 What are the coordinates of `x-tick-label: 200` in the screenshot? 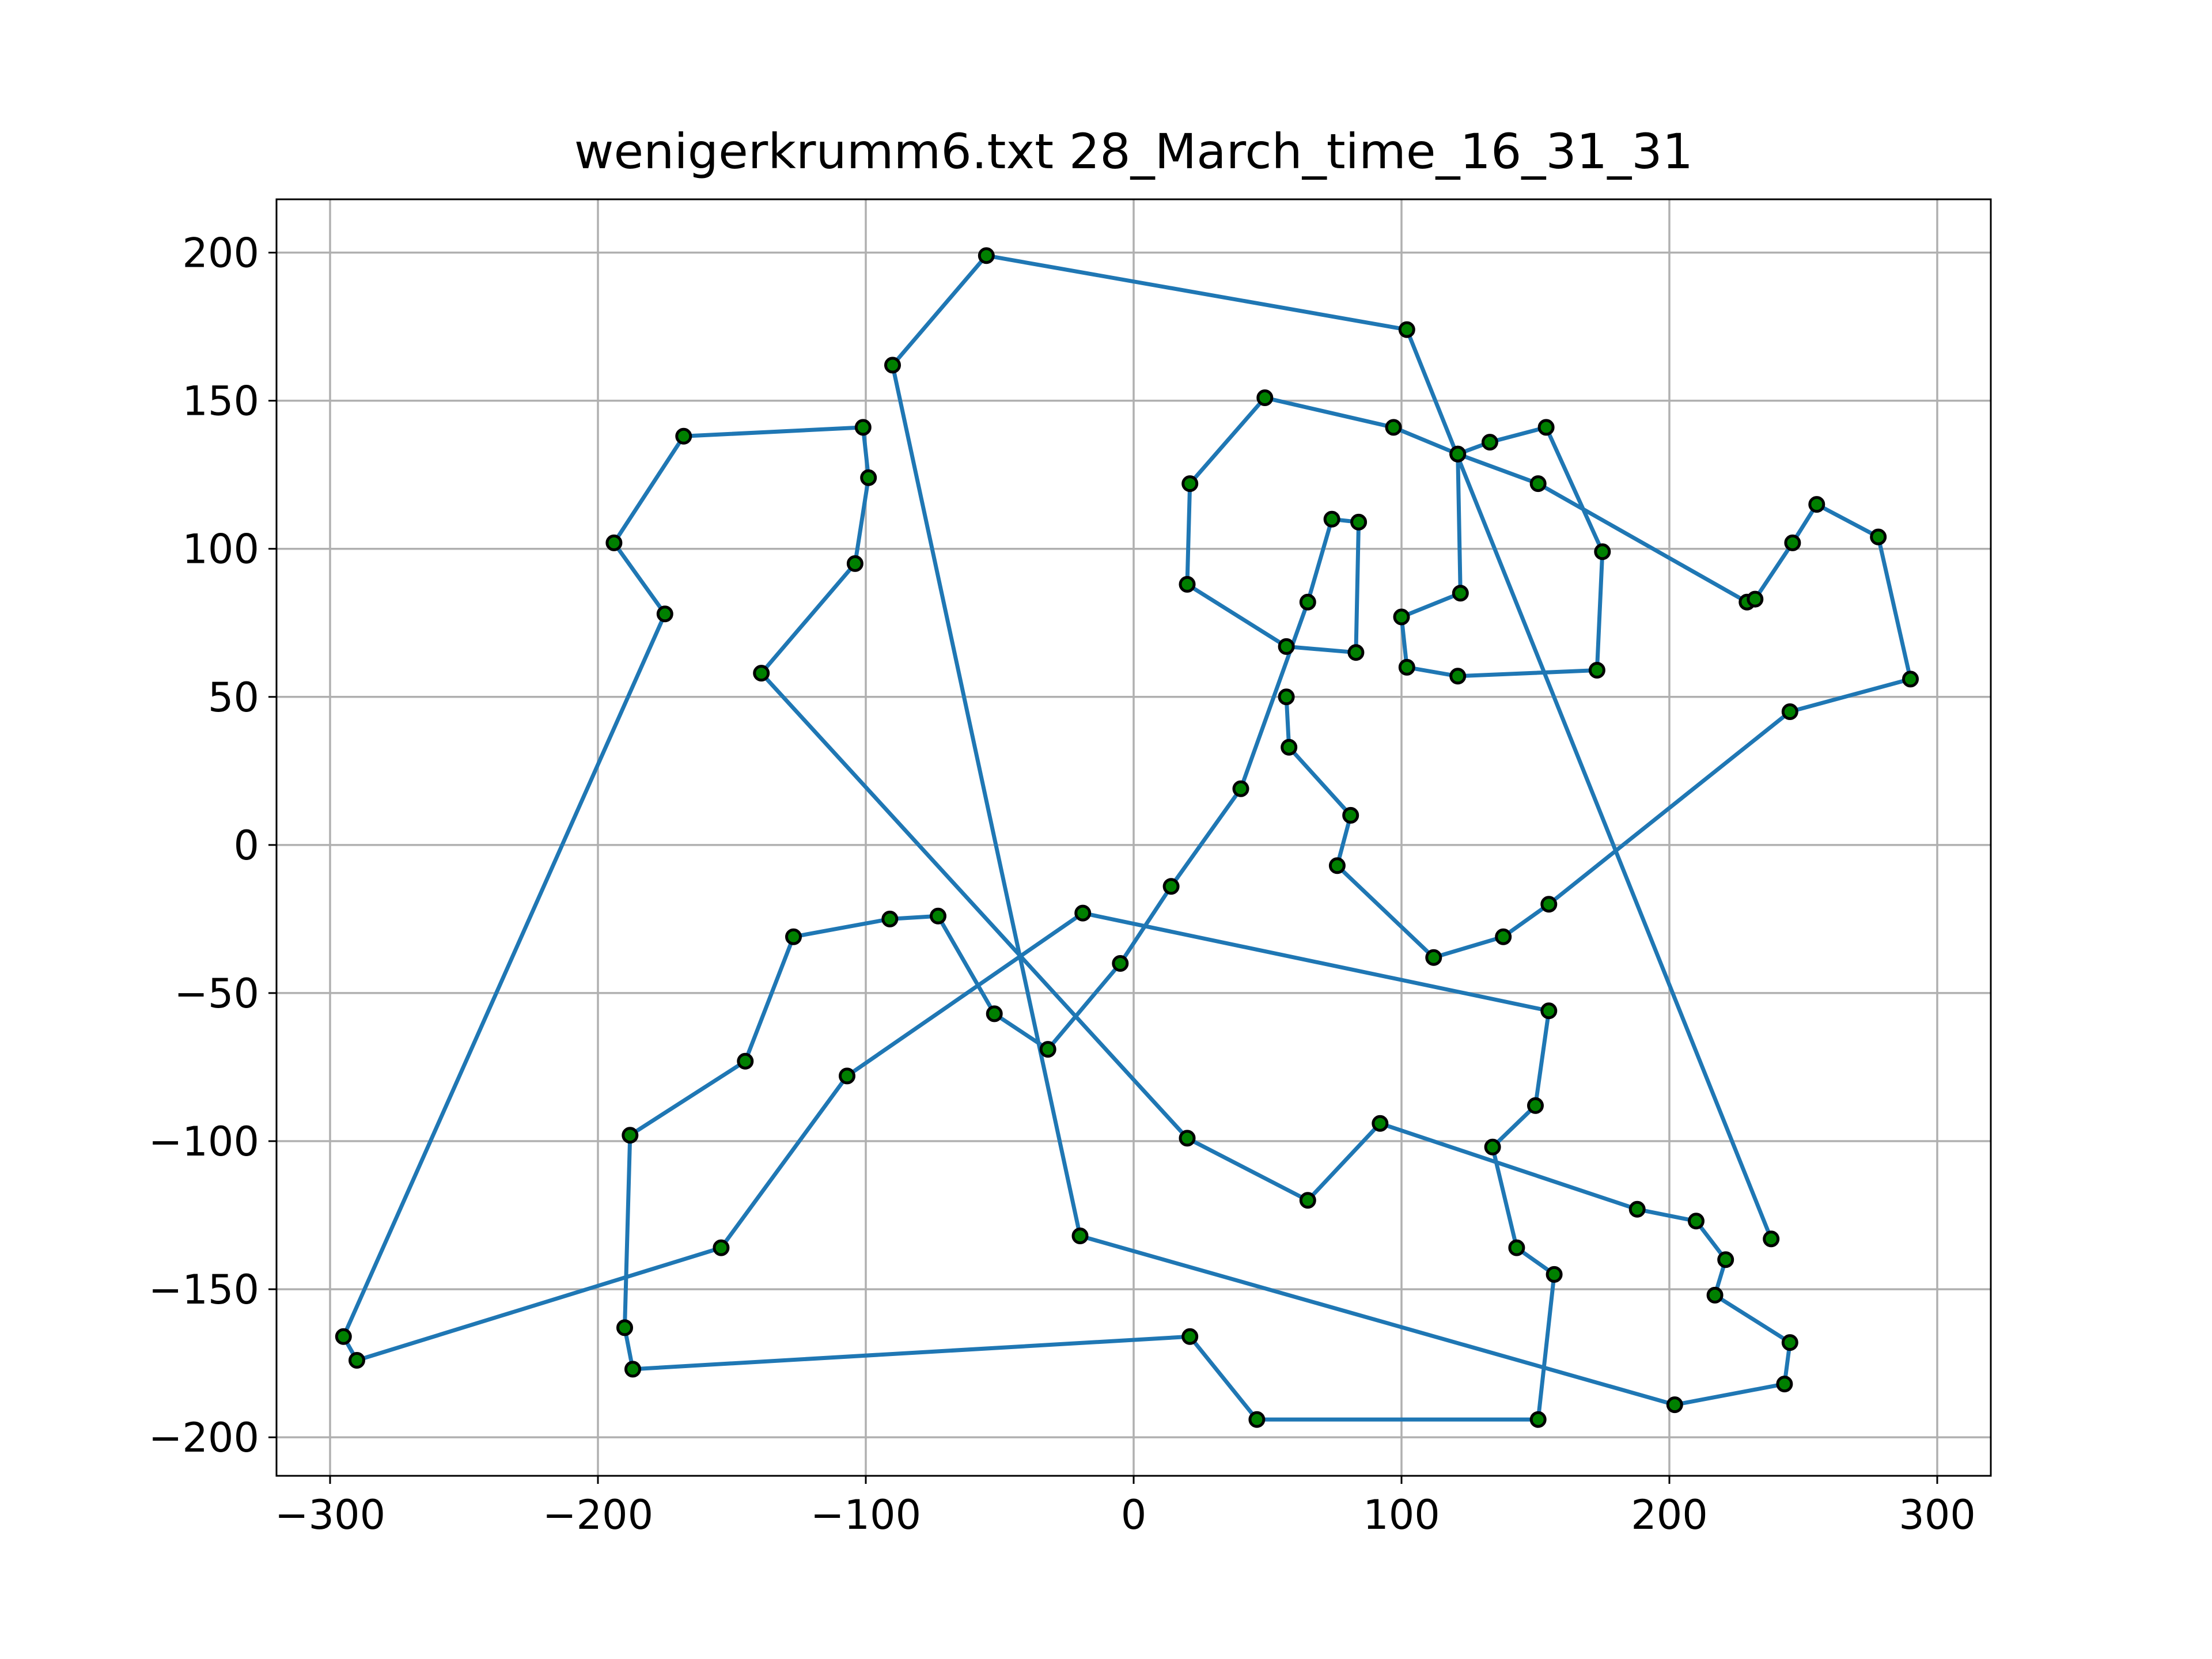 It's located at (1669, 1515).